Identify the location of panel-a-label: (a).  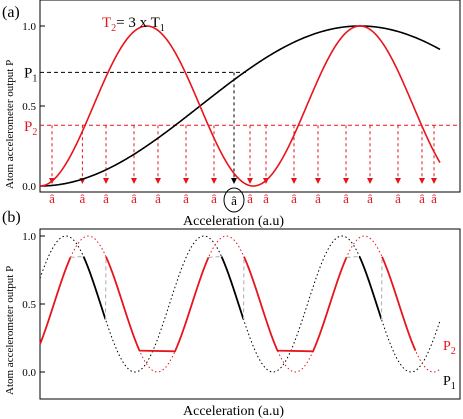
(11, 12).